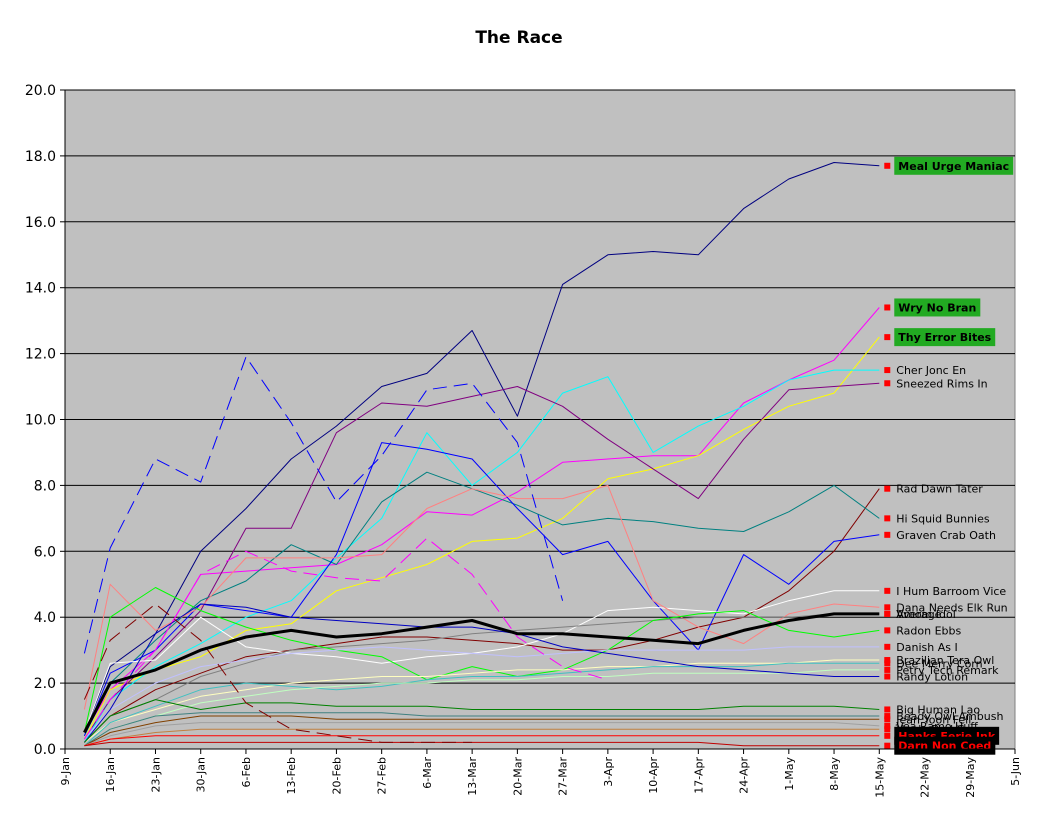 The image size is (1038, 822). I want to click on series-label: Sneezed Rims In, so click(941, 383).